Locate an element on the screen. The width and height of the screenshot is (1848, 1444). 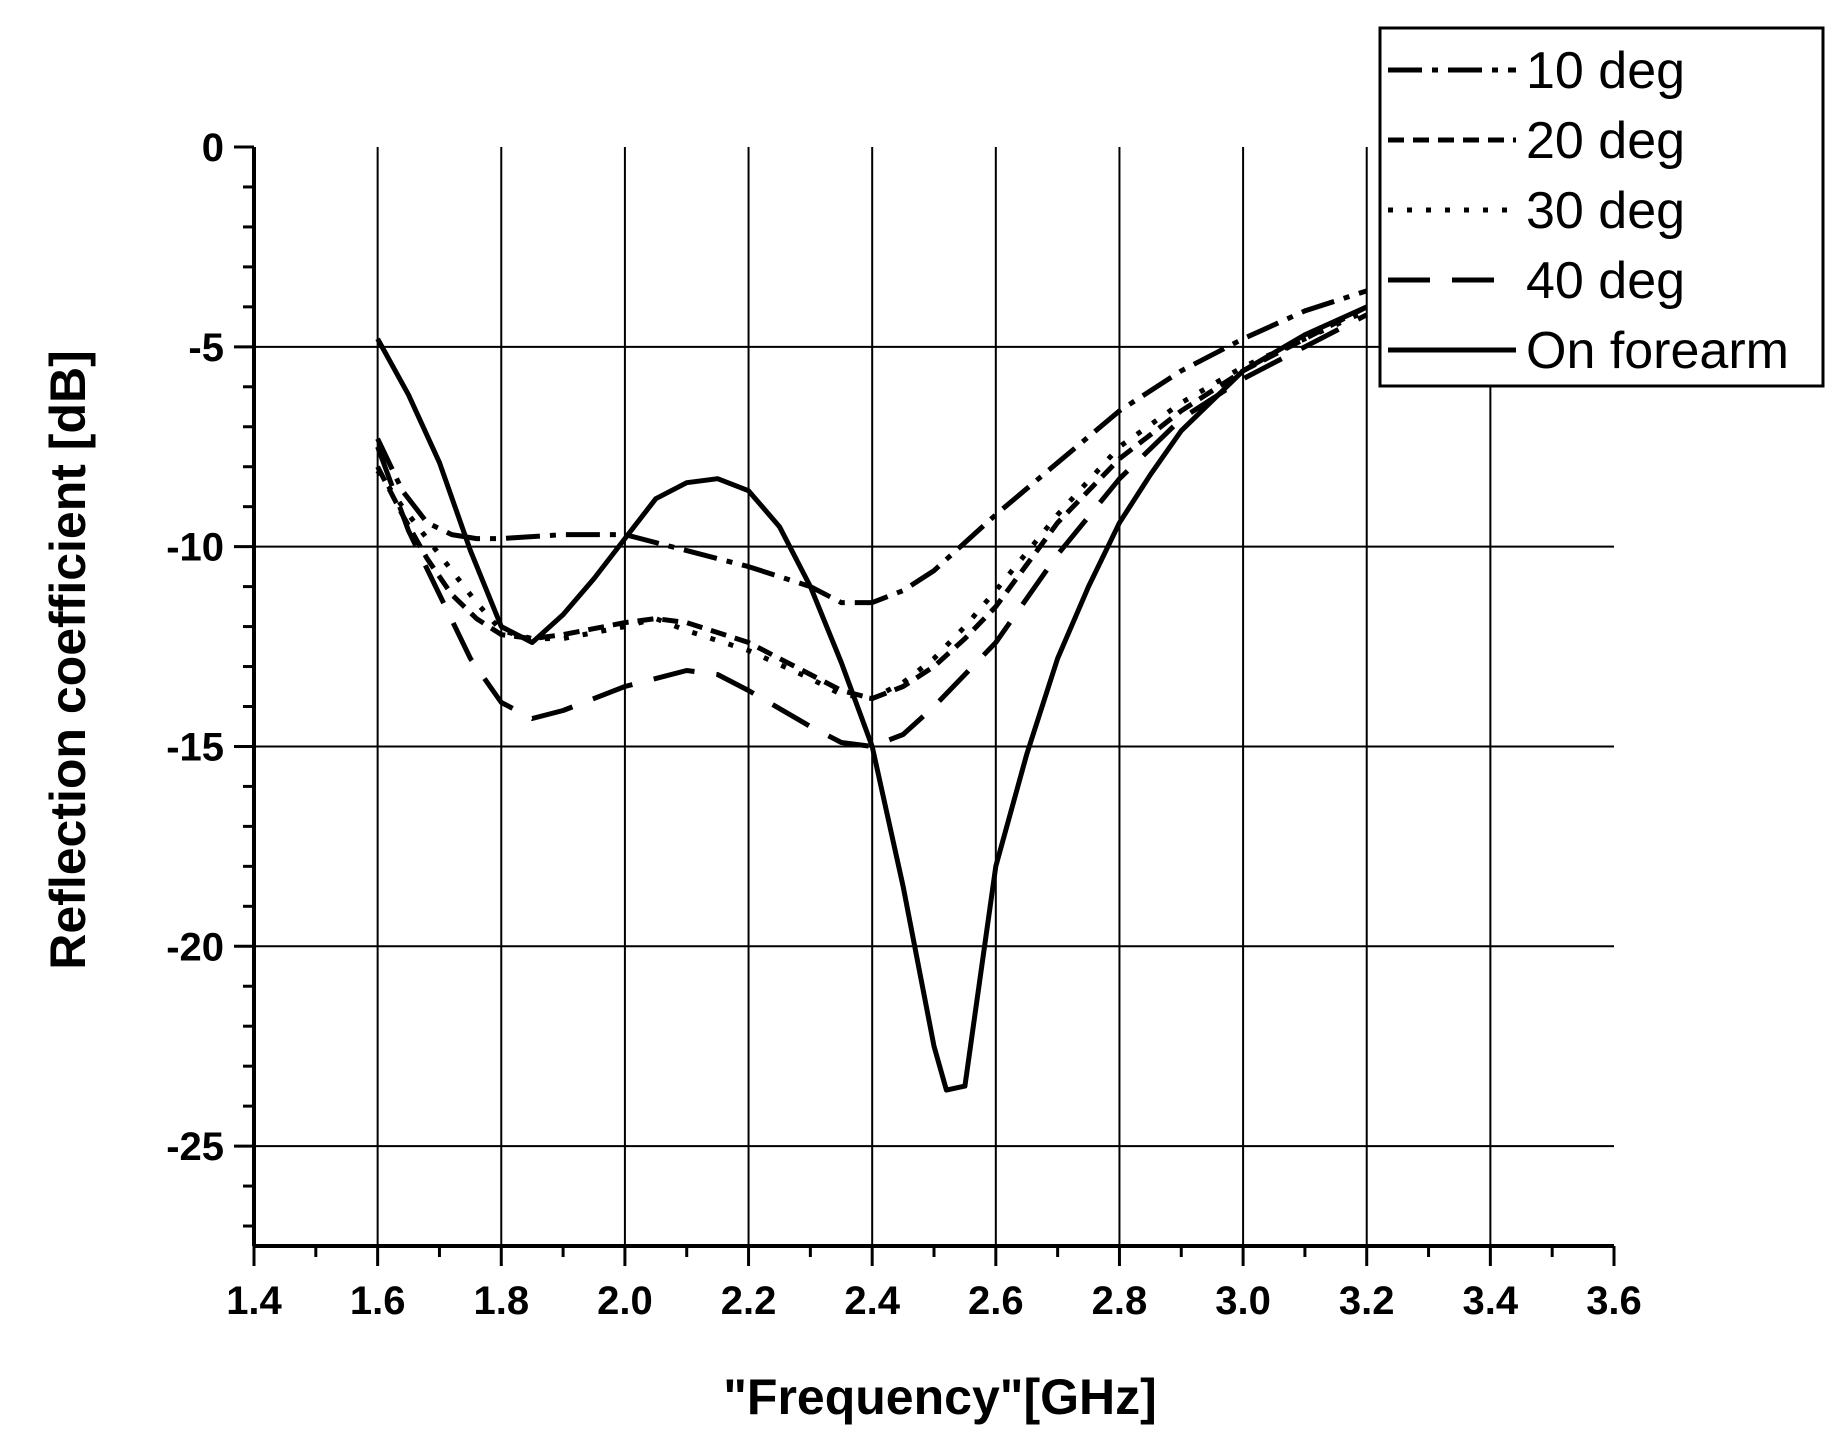
x-tick-label: 1.6 is located at coordinates (378, 1301).